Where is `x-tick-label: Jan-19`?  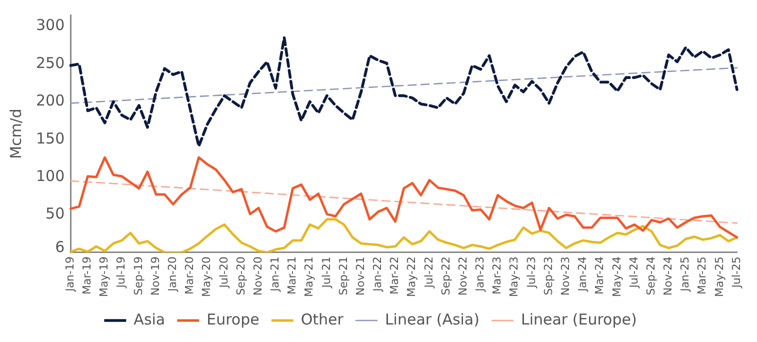
x-tick-label: Jan-19 is located at coordinates (69, 274).